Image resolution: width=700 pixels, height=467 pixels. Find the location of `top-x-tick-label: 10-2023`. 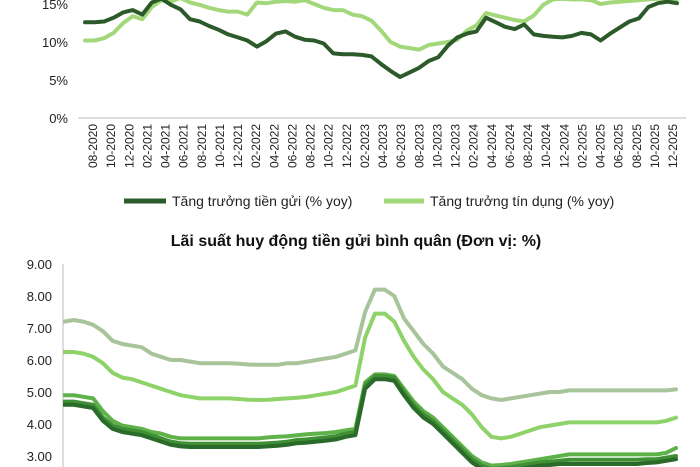

top-x-tick-label: 10-2023 is located at coordinates (437, 146).